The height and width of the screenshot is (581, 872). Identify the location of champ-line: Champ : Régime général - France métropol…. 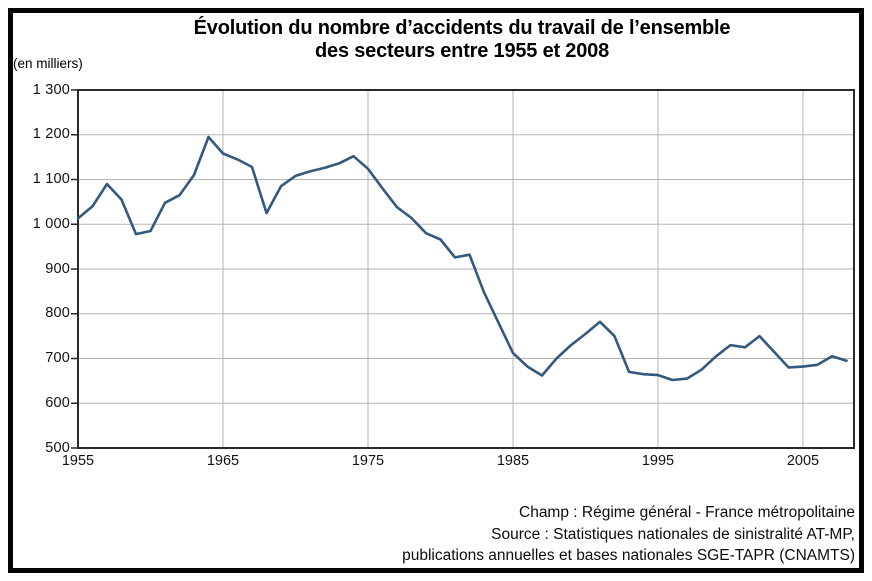
(687, 512).